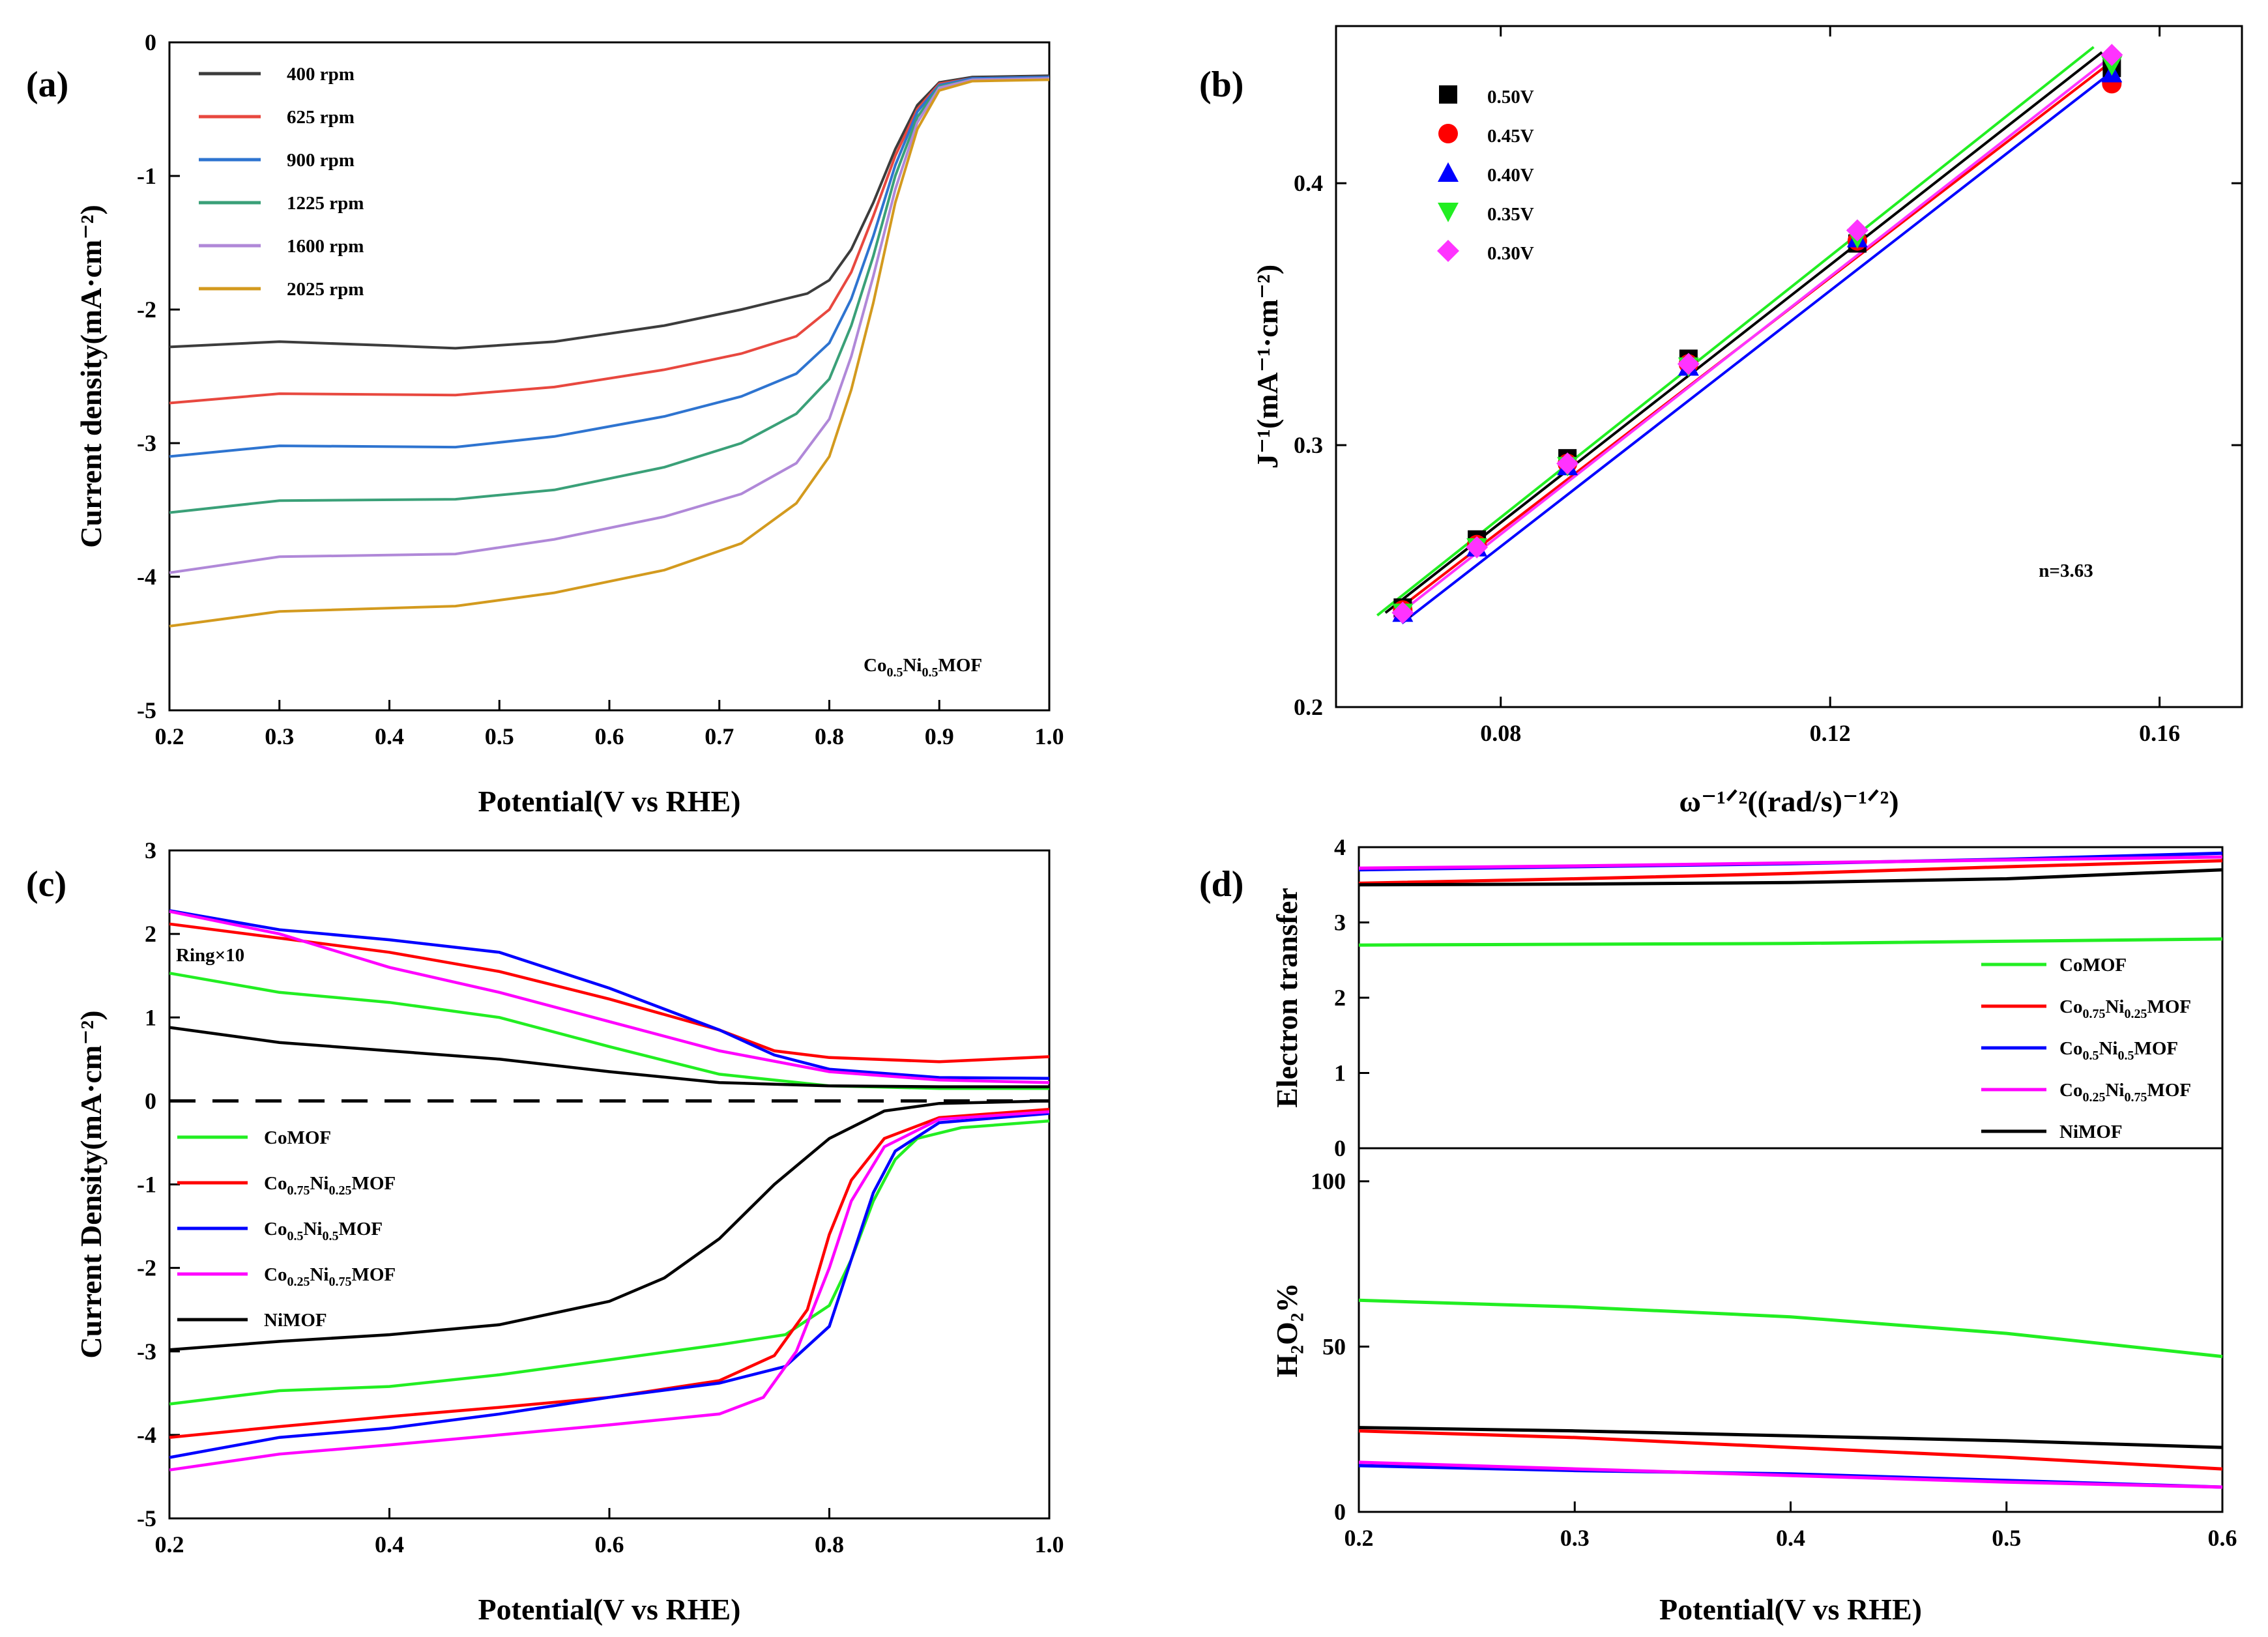  Describe the element at coordinates (1510, 214) in the screenshot. I see `legend-label: 0.35V` at that location.